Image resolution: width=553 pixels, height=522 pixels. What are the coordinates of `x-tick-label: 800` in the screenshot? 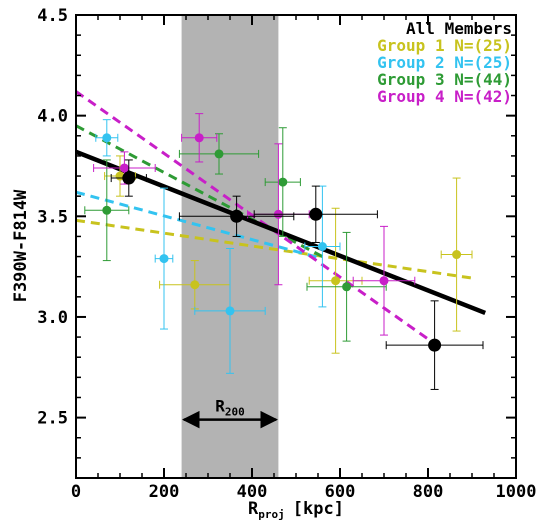 It's located at (428, 492).